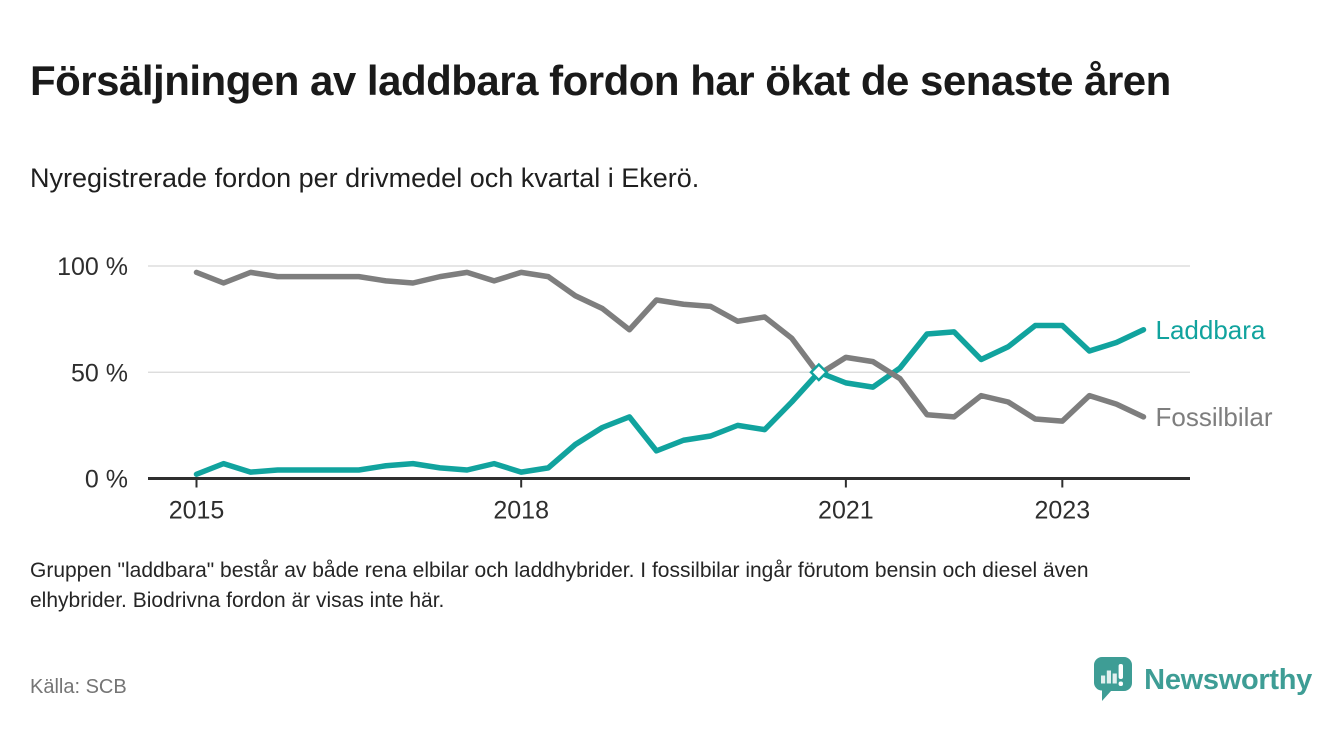  What do you see at coordinates (1121, 675) in the screenshot?
I see `exclamation-icon` at bounding box center [1121, 675].